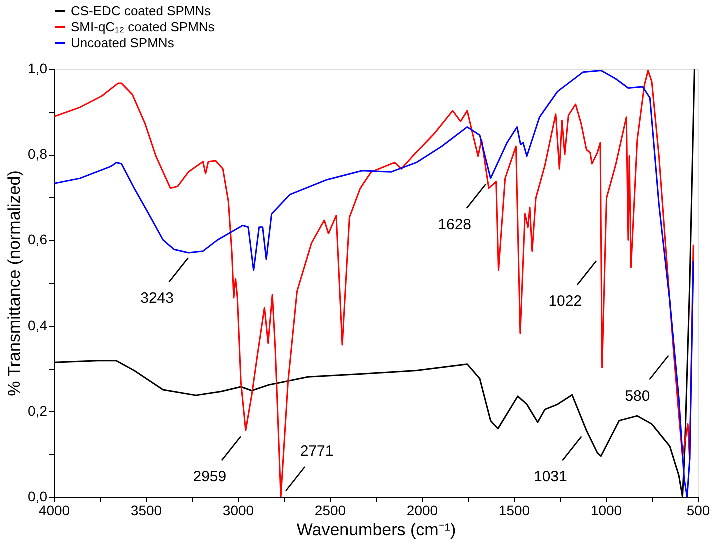  Describe the element at coordinates (38, 240) in the screenshot. I see `y-tick-label: 0,6` at that location.